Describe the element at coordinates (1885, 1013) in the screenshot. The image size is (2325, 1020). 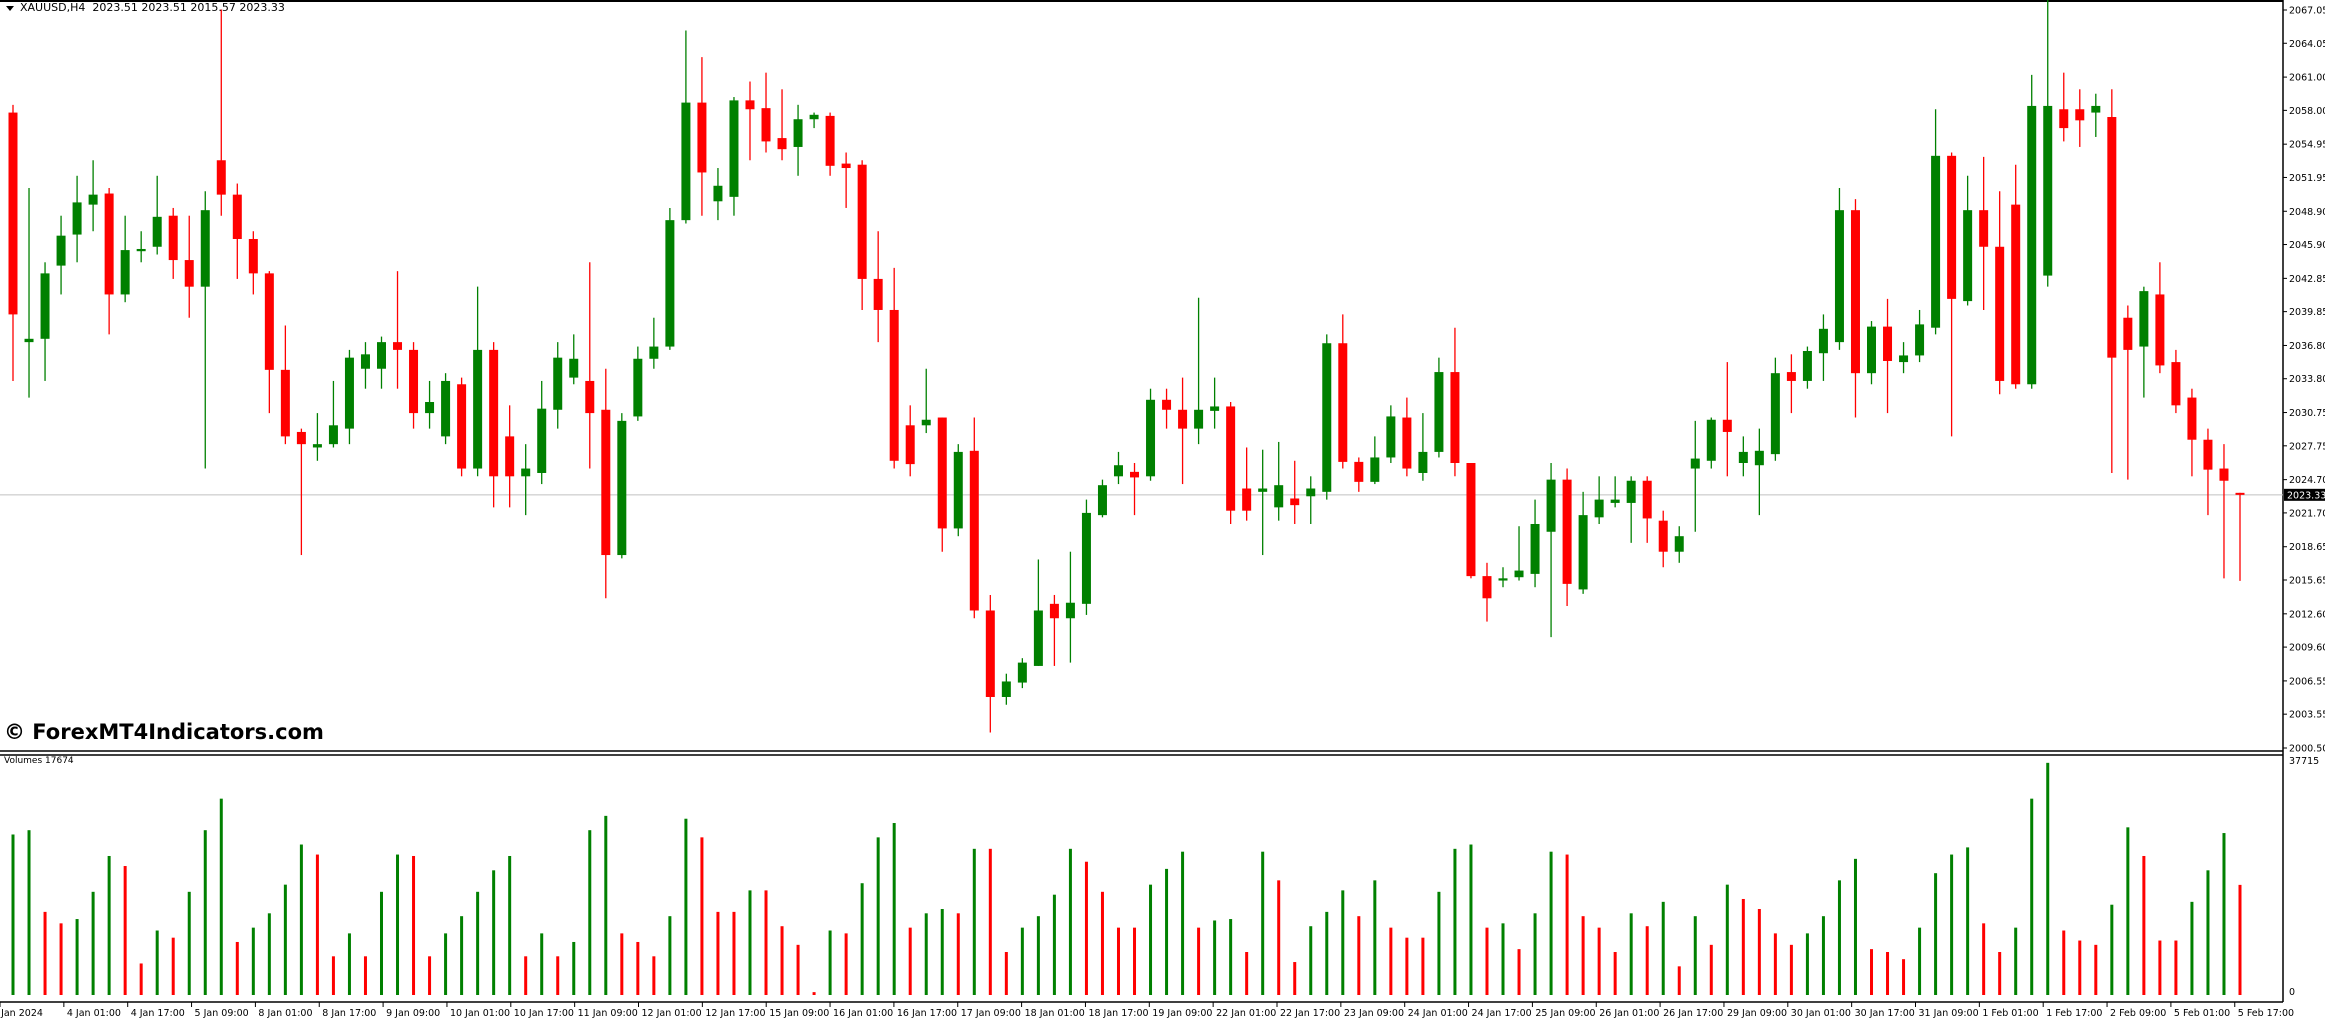
I see `time-tick-label: 30 Jan 17:00` at that location.